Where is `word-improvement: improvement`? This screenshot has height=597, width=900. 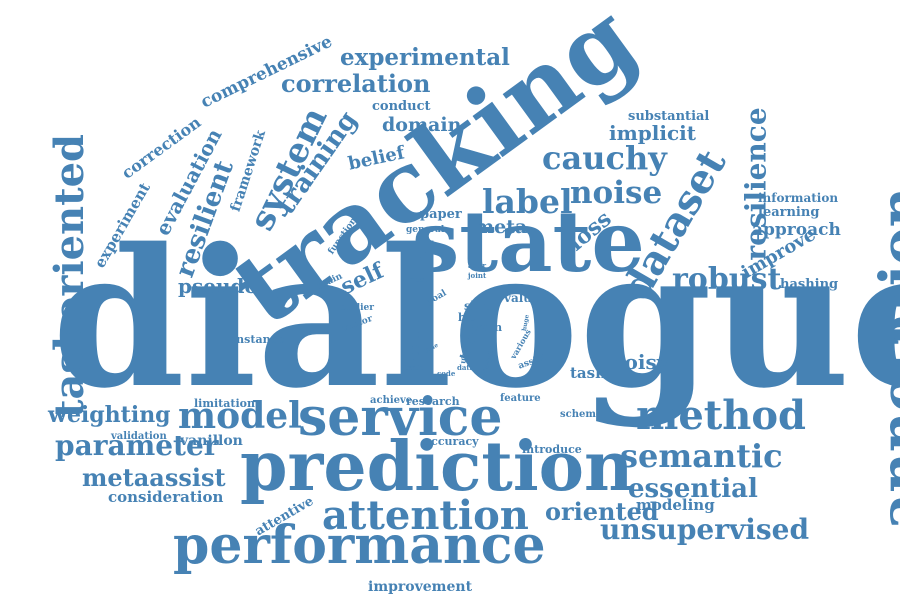
word-improvement: improvement is located at coordinates (420, 587).